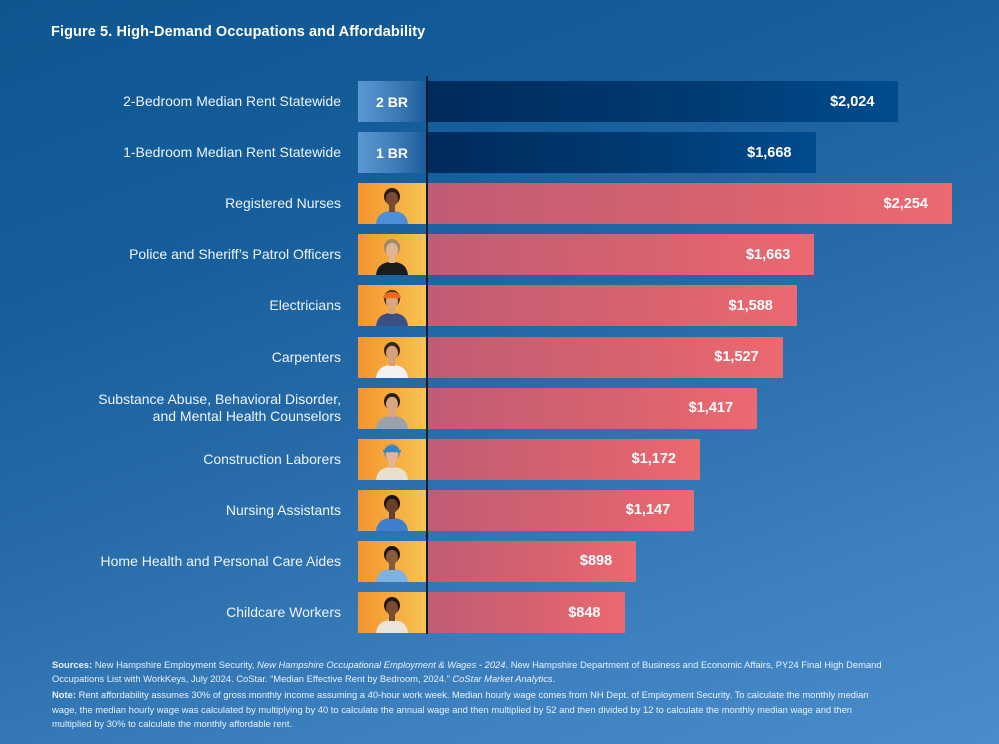 Image resolution: width=999 pixels, height=744 pixels. I want to click on bedroom-tile: 1 BR, so click(392, 153).